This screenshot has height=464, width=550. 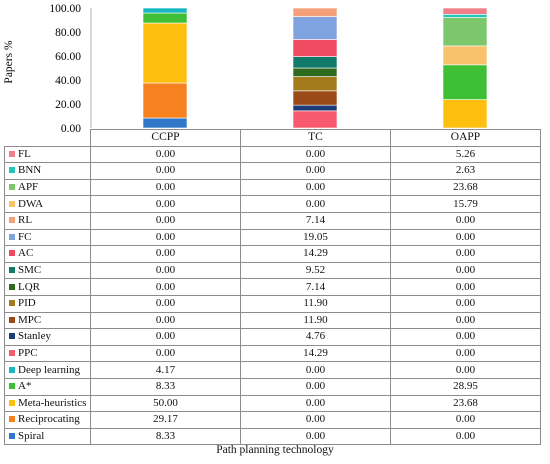 What do you see at coordinates (25, 386) in the screenshot?
I see `legend-label: A*` at bounding box center [25, 386].